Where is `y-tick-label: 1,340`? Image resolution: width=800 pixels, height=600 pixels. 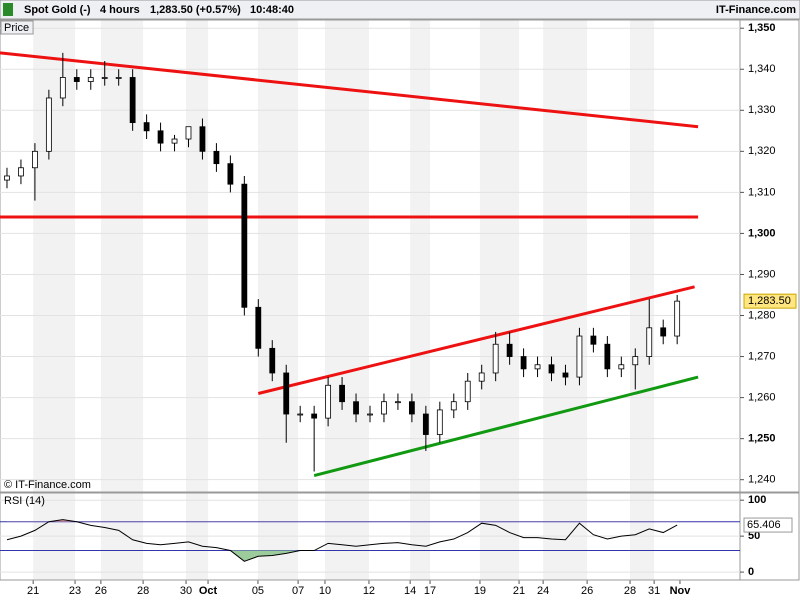
y-tick-label: 1,340 is located at coordinates (762, 69).